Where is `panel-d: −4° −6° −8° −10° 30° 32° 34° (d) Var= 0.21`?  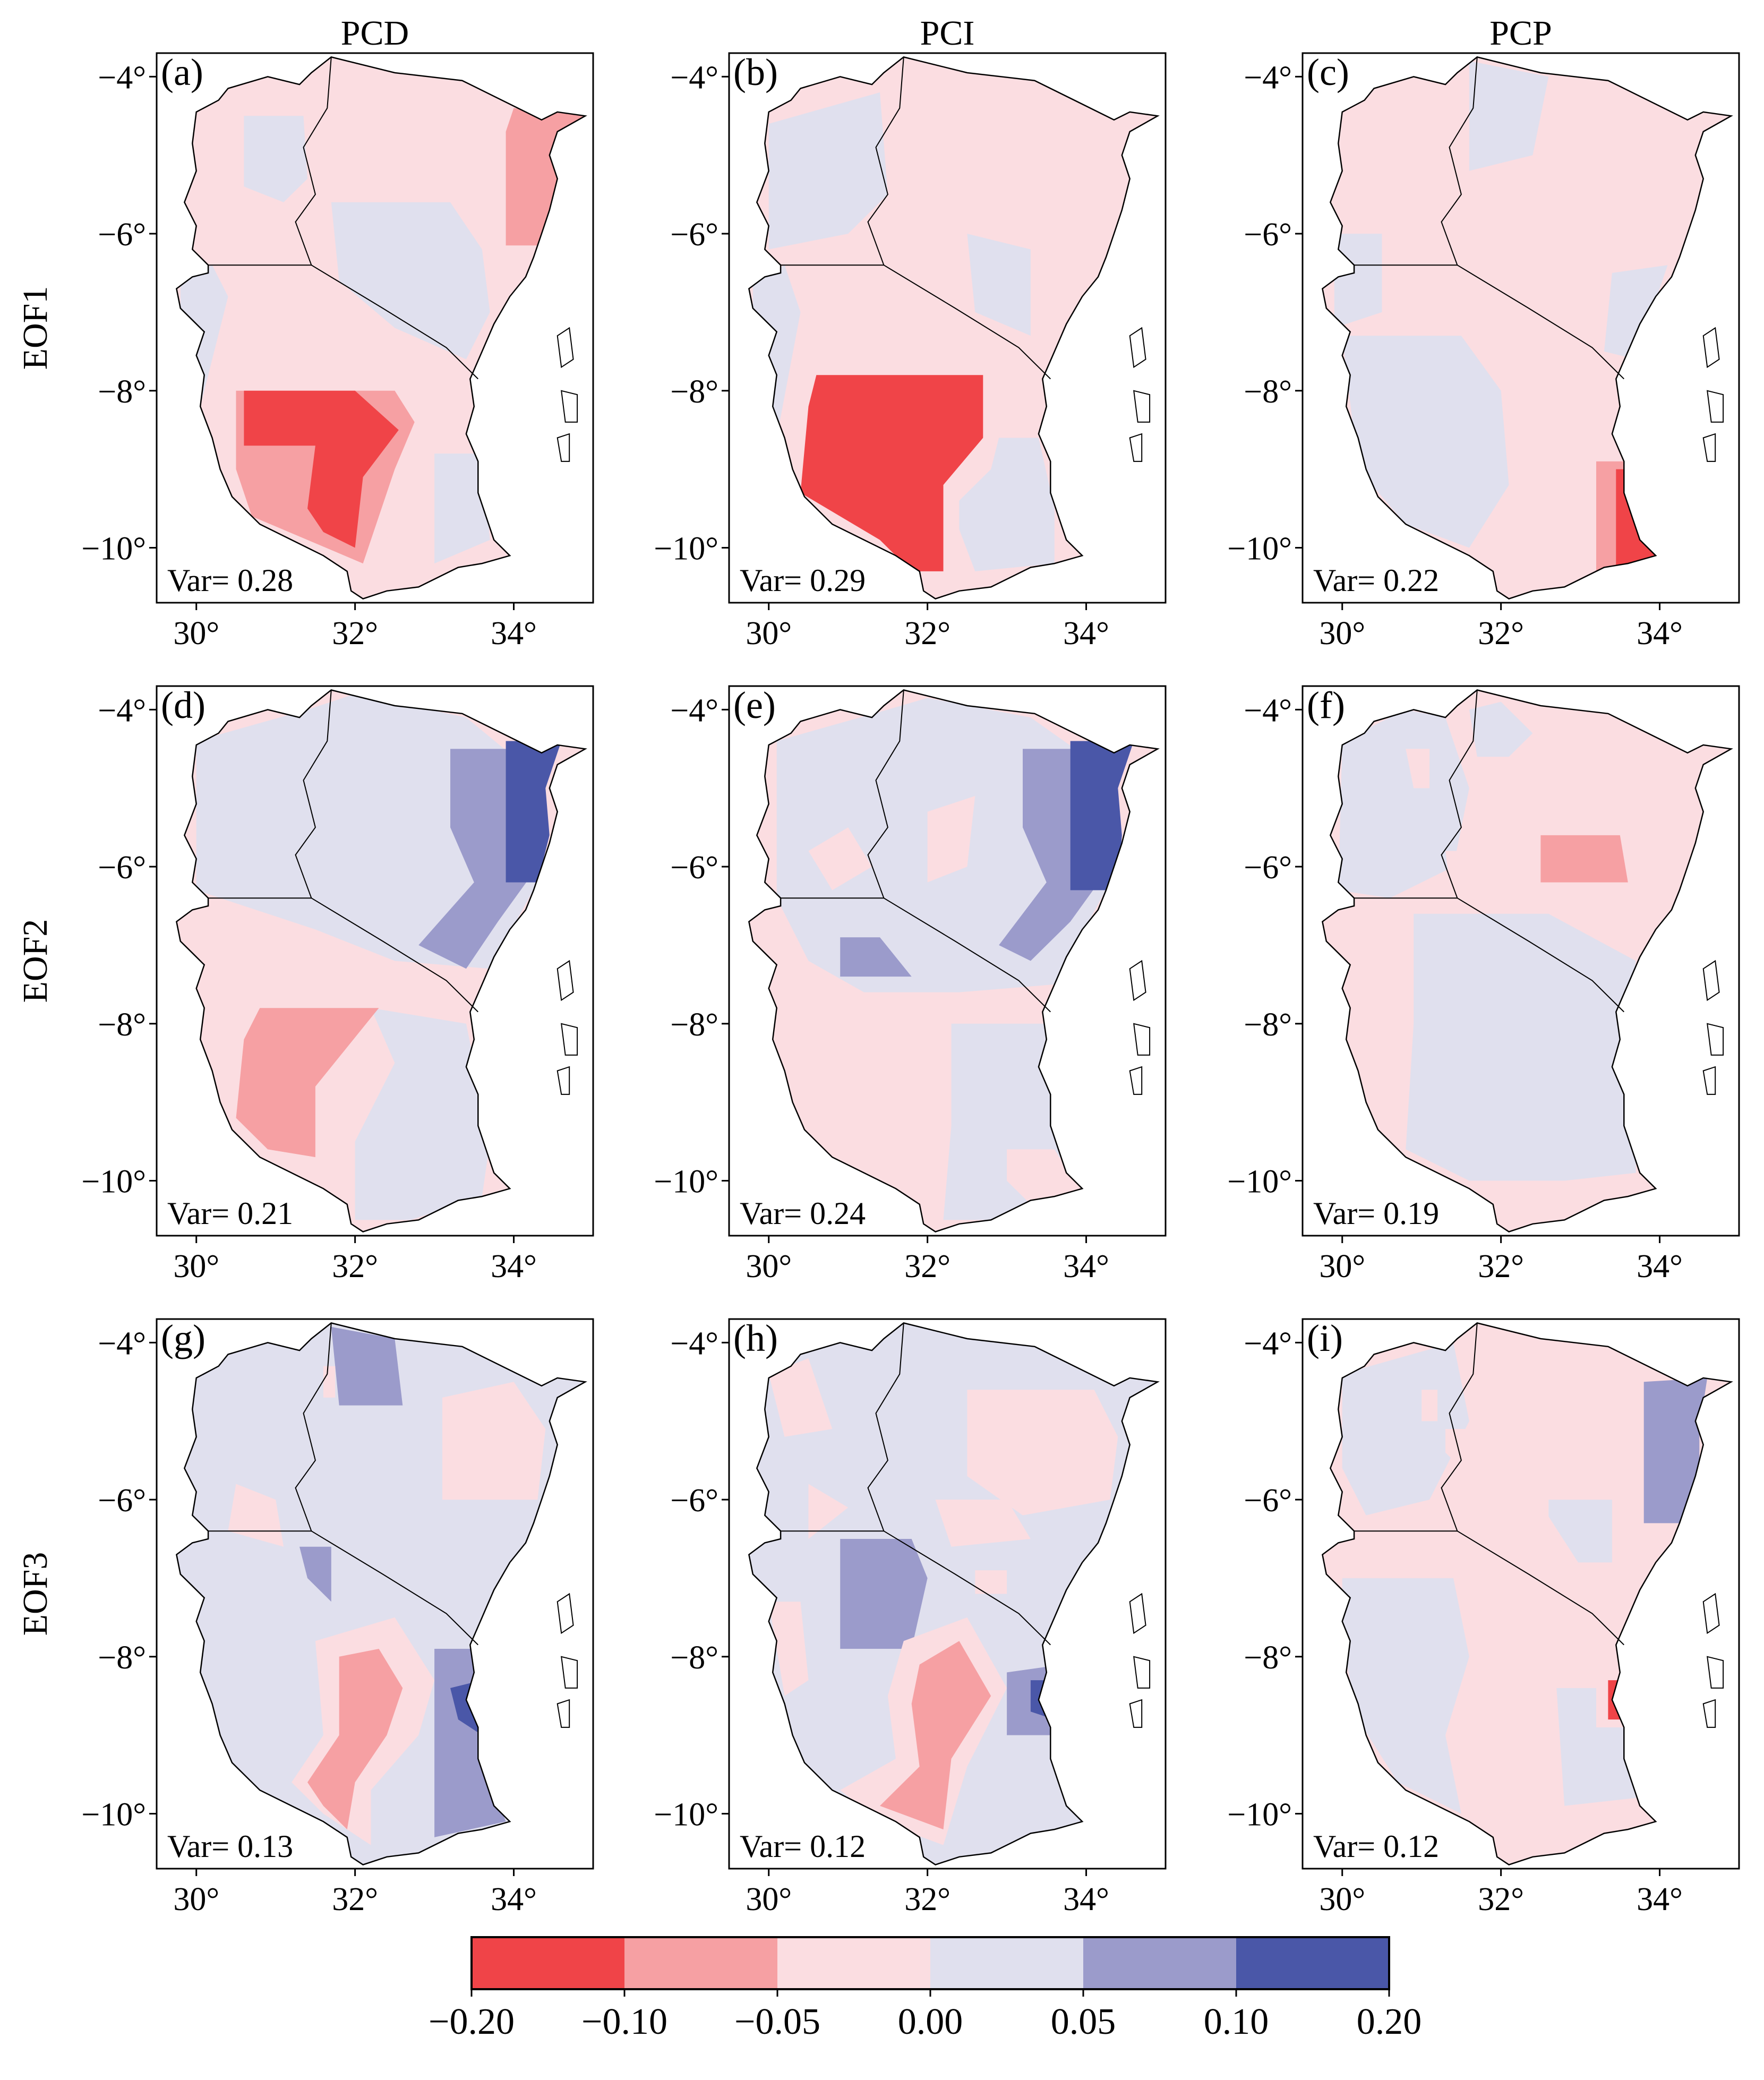 panel-d: −4° −6° −8° −10° 30° 32° 34° (d) Var= 0.21 is located at coordinates (337, 984).